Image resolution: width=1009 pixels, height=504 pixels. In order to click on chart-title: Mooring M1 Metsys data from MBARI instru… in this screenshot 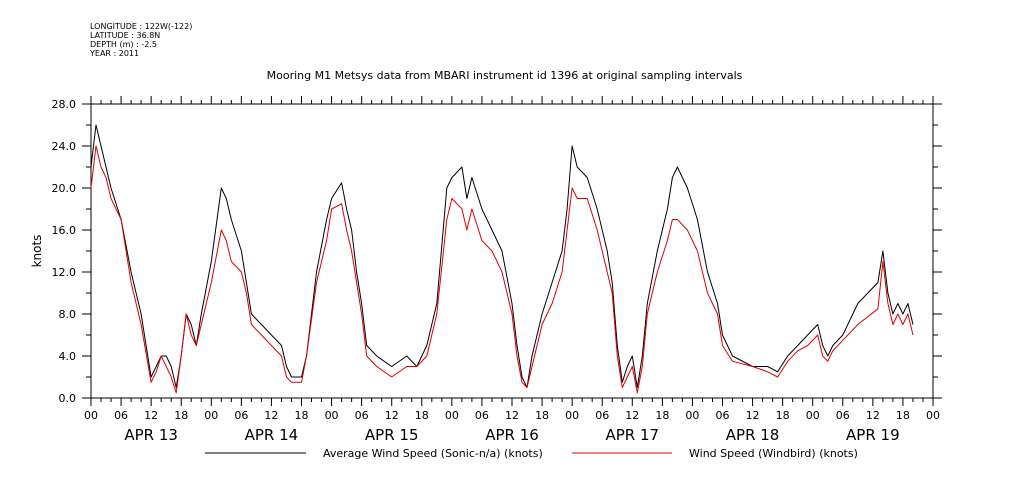, I will do `click(504, 75)`.